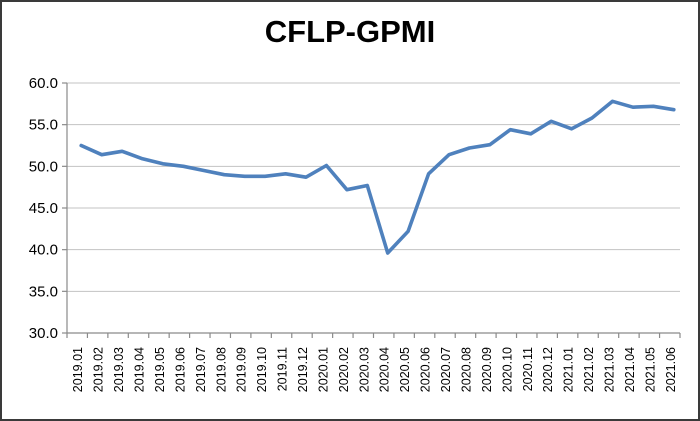  What do you see at coordinates (487, 369) in the screenshot?
I see `x-tick-label: 2020.09` at bounding box center [487, 369].